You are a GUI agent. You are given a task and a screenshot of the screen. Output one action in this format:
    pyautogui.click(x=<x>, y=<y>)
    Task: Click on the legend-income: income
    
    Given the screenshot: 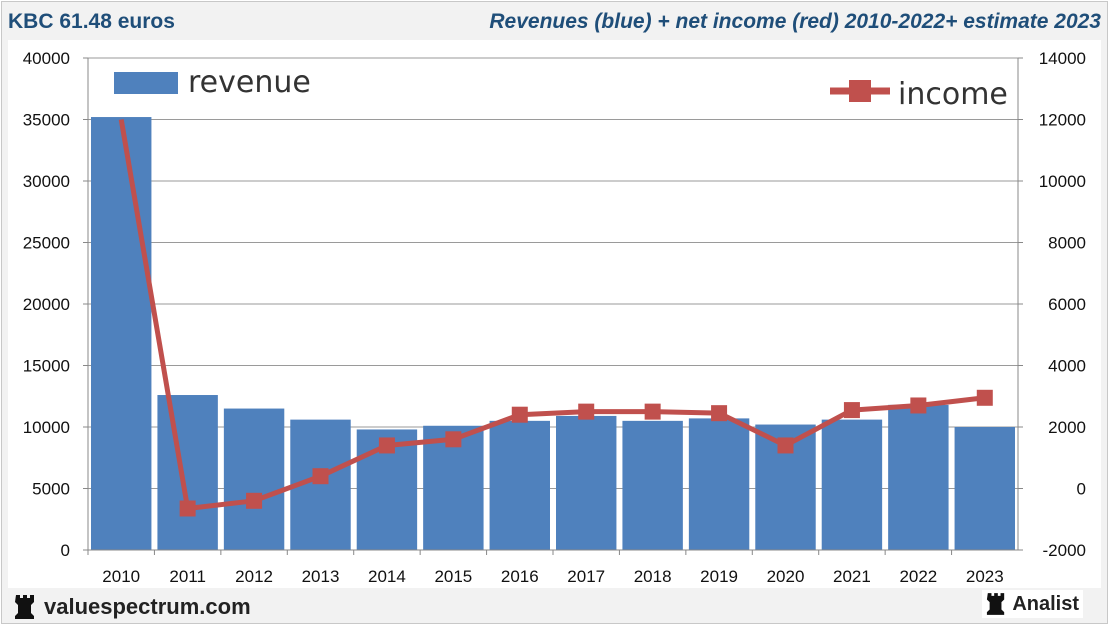 What is the action you would take?
    pyautogui.click(x=919, y=94)
    